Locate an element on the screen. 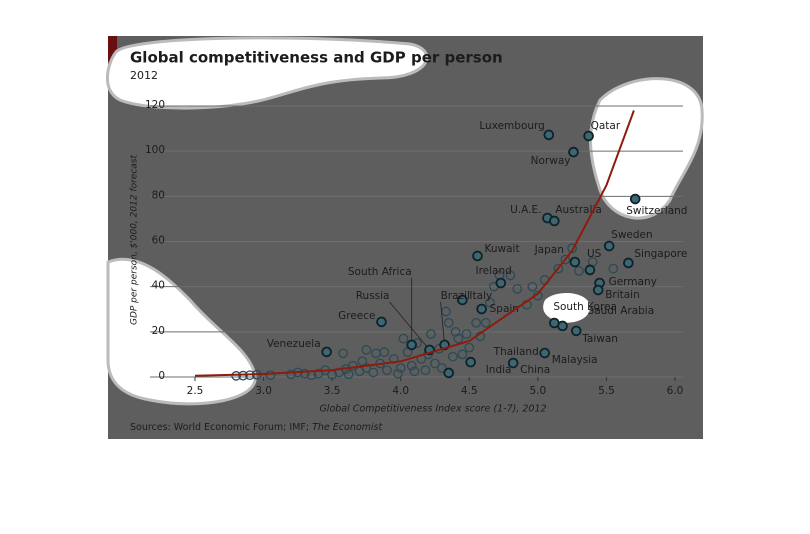 The height and width of the screenshot is (534, 810). point-label: Venezuela is located at coordinates (294, 344).